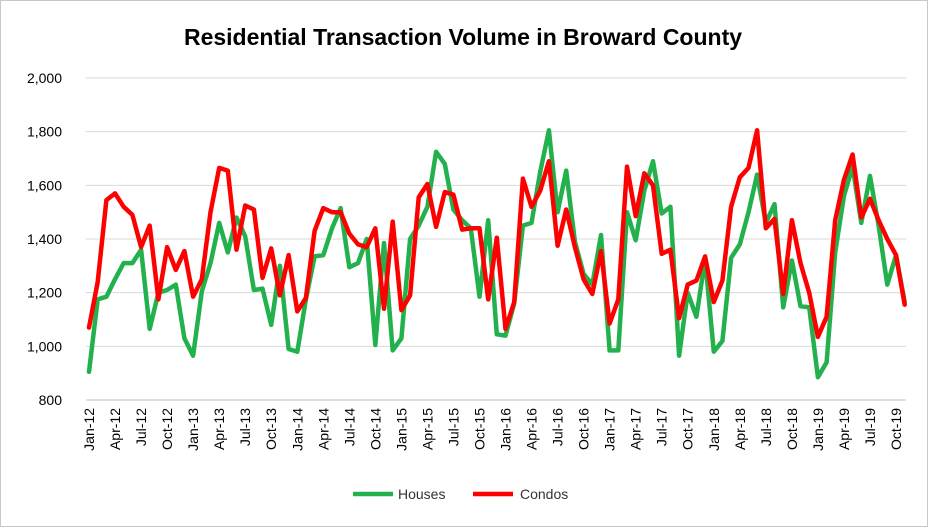 The height and width of the screenshot is (527, 928). Describe the element at coordinates (375, 429) in the screenshot. I see `x-tick-label: Oct-14` at that location.